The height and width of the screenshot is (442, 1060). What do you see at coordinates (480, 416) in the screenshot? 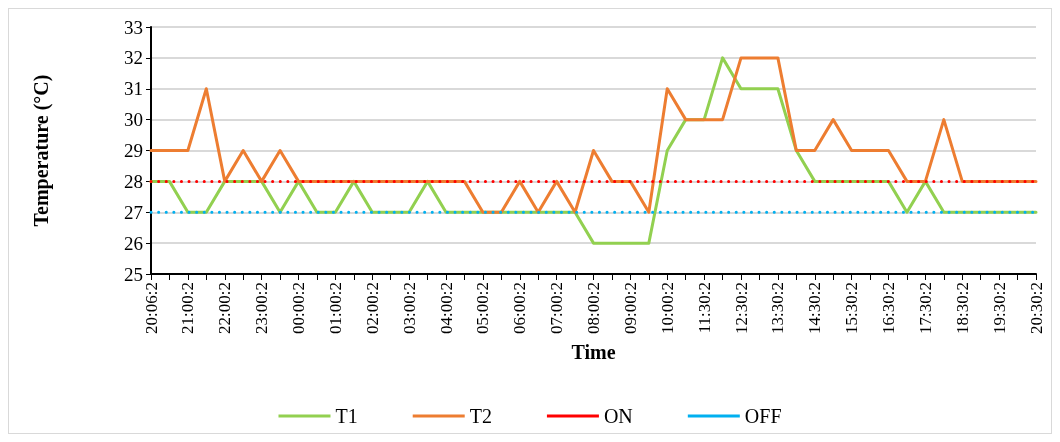
I see `legend-label: T2` at bounding box center [480, 416].